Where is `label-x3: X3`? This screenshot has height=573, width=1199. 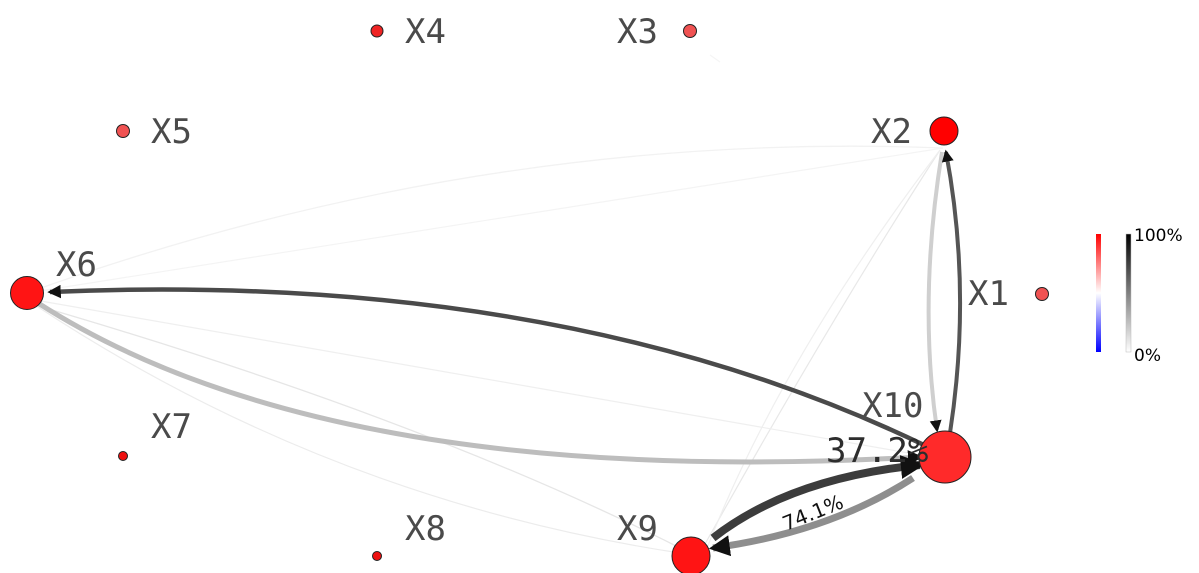 label-x3: X3 is located at coordinates (637, 32).